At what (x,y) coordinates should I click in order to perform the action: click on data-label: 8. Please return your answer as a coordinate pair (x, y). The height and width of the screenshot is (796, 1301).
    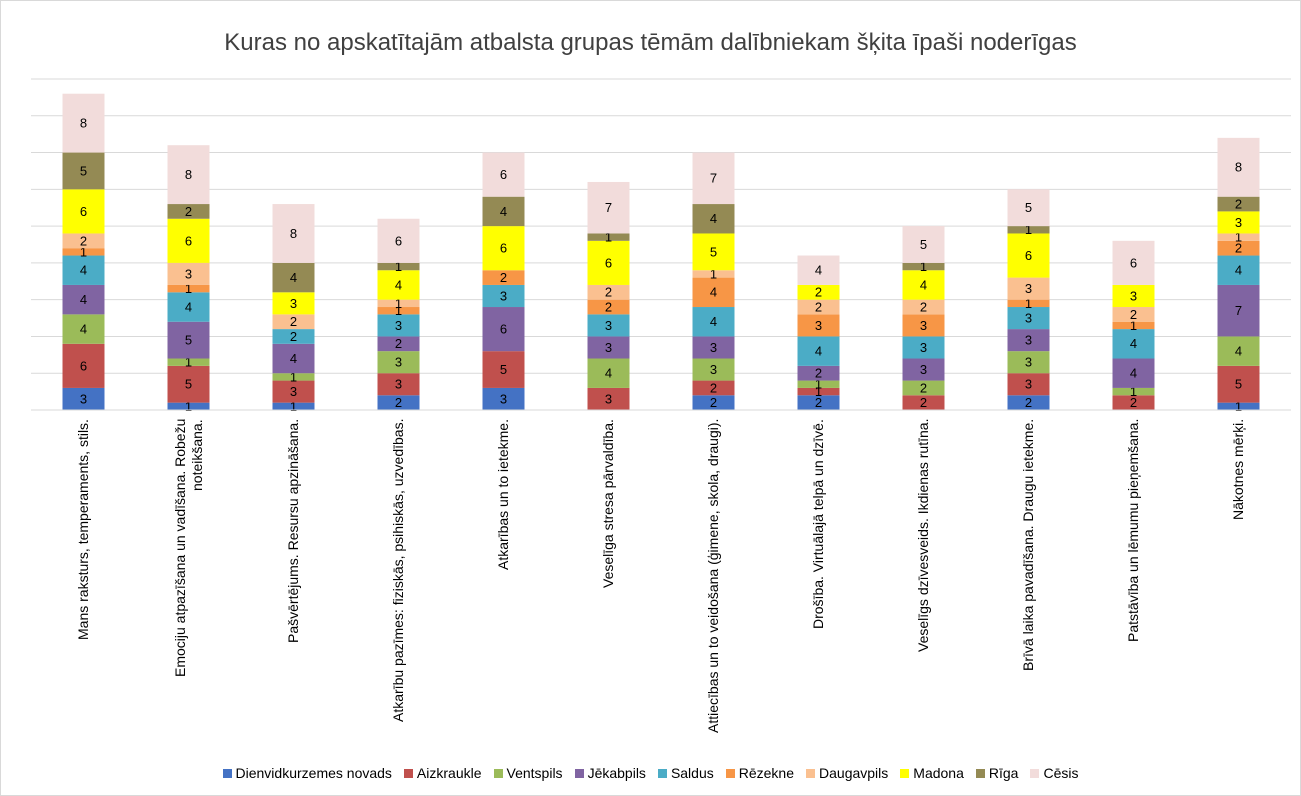
    Looking at the image, I should click on (293, 233).